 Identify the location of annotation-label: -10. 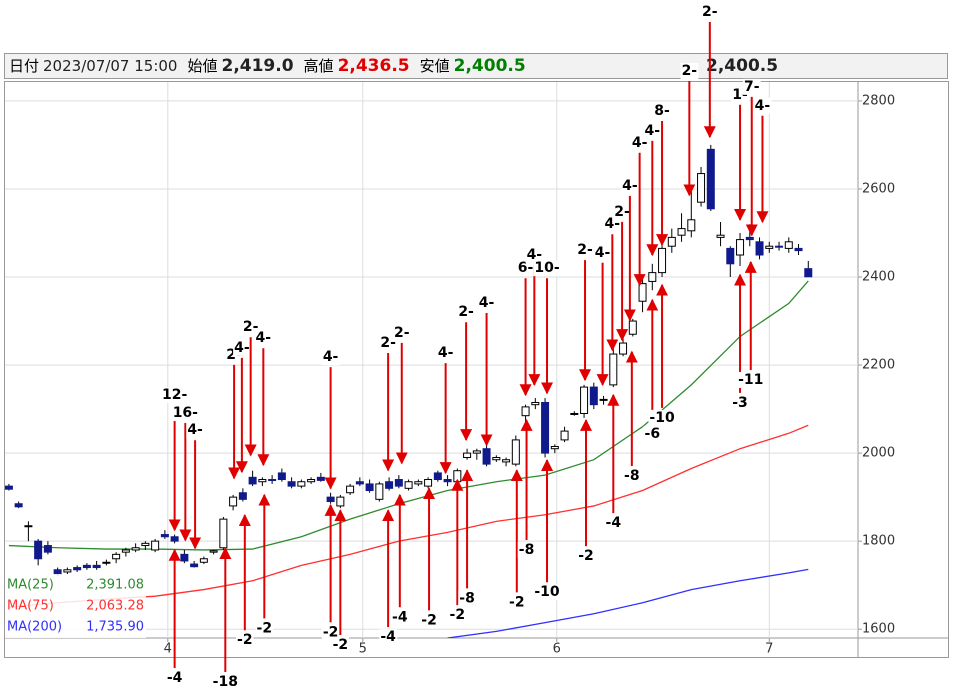
(547, 592).